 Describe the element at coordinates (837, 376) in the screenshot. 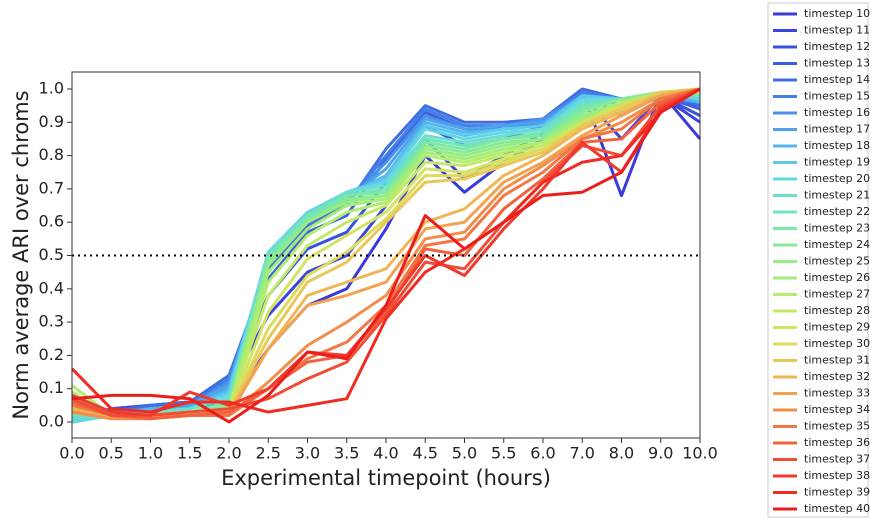

I see `legend-label: timestep 32` at that location.